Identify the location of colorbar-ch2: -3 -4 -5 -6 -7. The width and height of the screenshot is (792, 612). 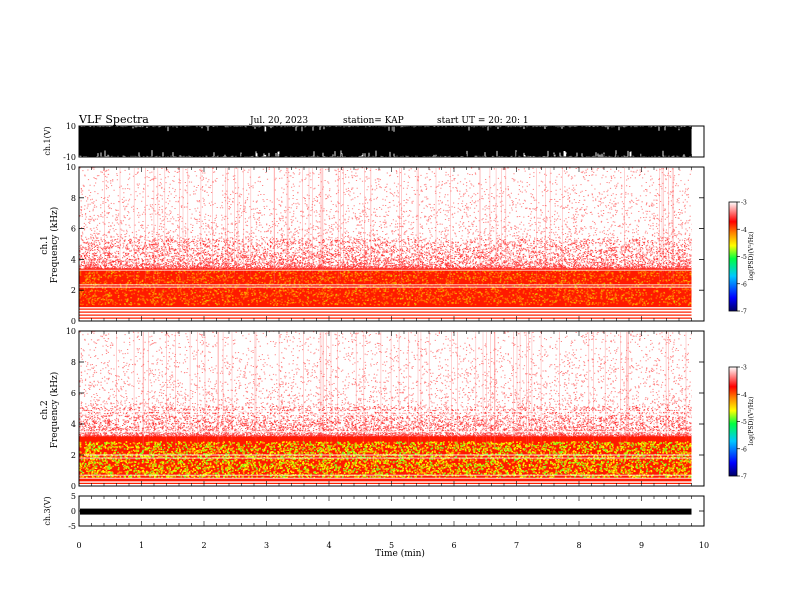
(737, 423).